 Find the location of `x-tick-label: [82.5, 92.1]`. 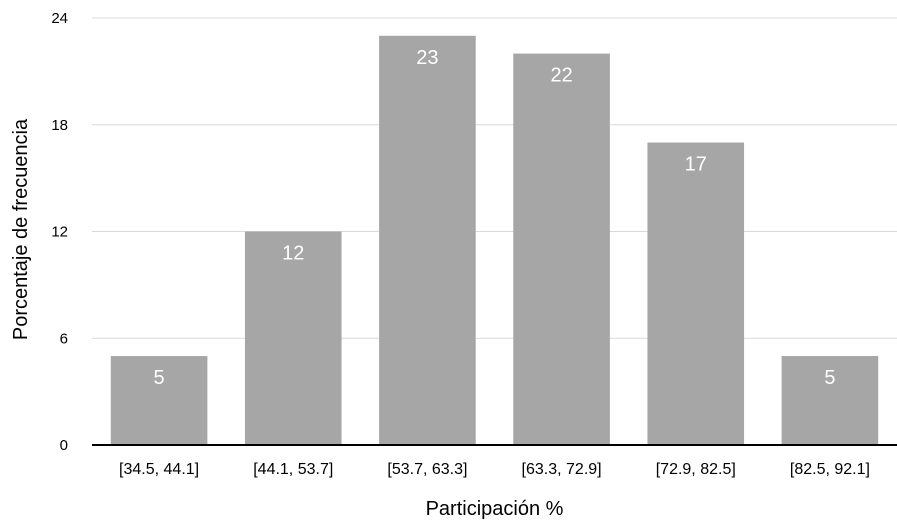

x-tick-label: [82.5, 92.1] is located at coordinates (830, 469).